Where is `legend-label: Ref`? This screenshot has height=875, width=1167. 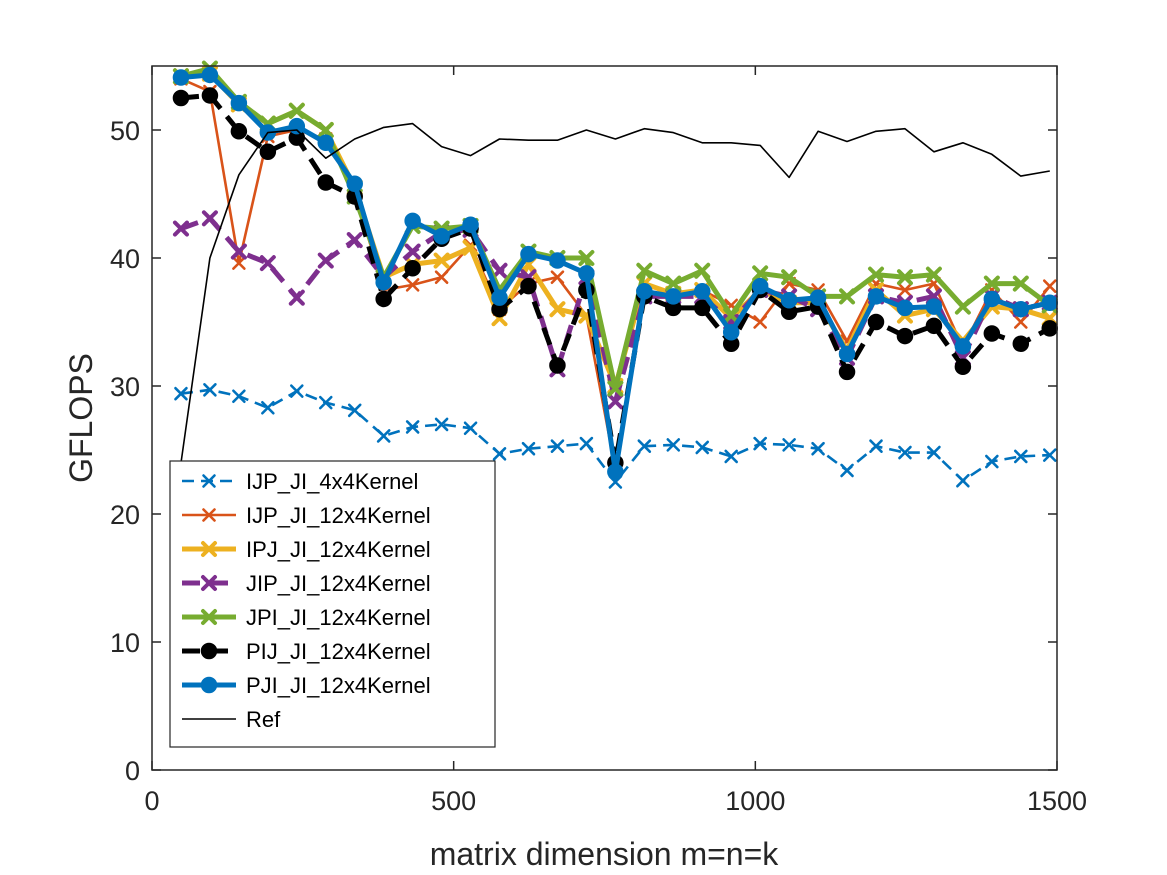 legend-label: Ref is located at coordinates (263, 719).